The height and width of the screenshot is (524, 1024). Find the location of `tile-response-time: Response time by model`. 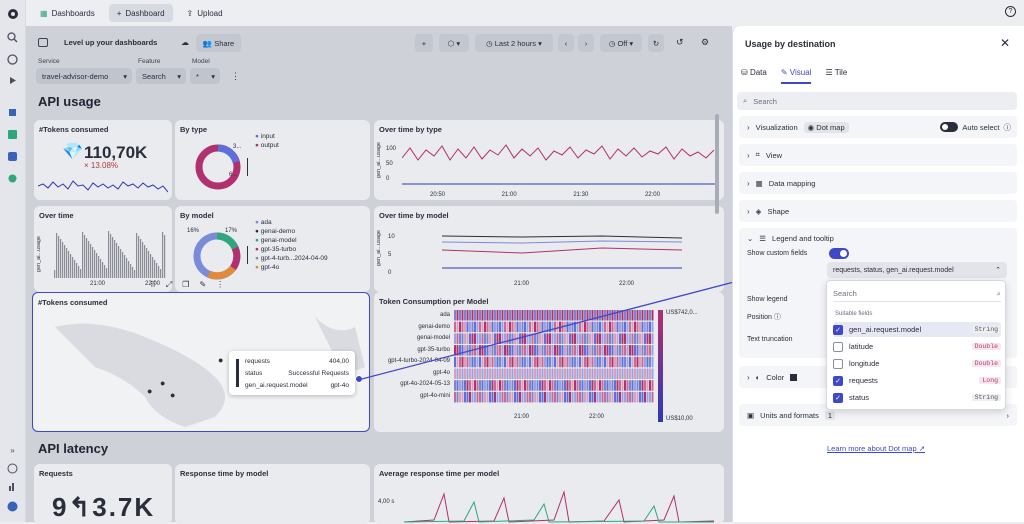

tile-response-time: Response time by model is located at coordinates (272, 494).